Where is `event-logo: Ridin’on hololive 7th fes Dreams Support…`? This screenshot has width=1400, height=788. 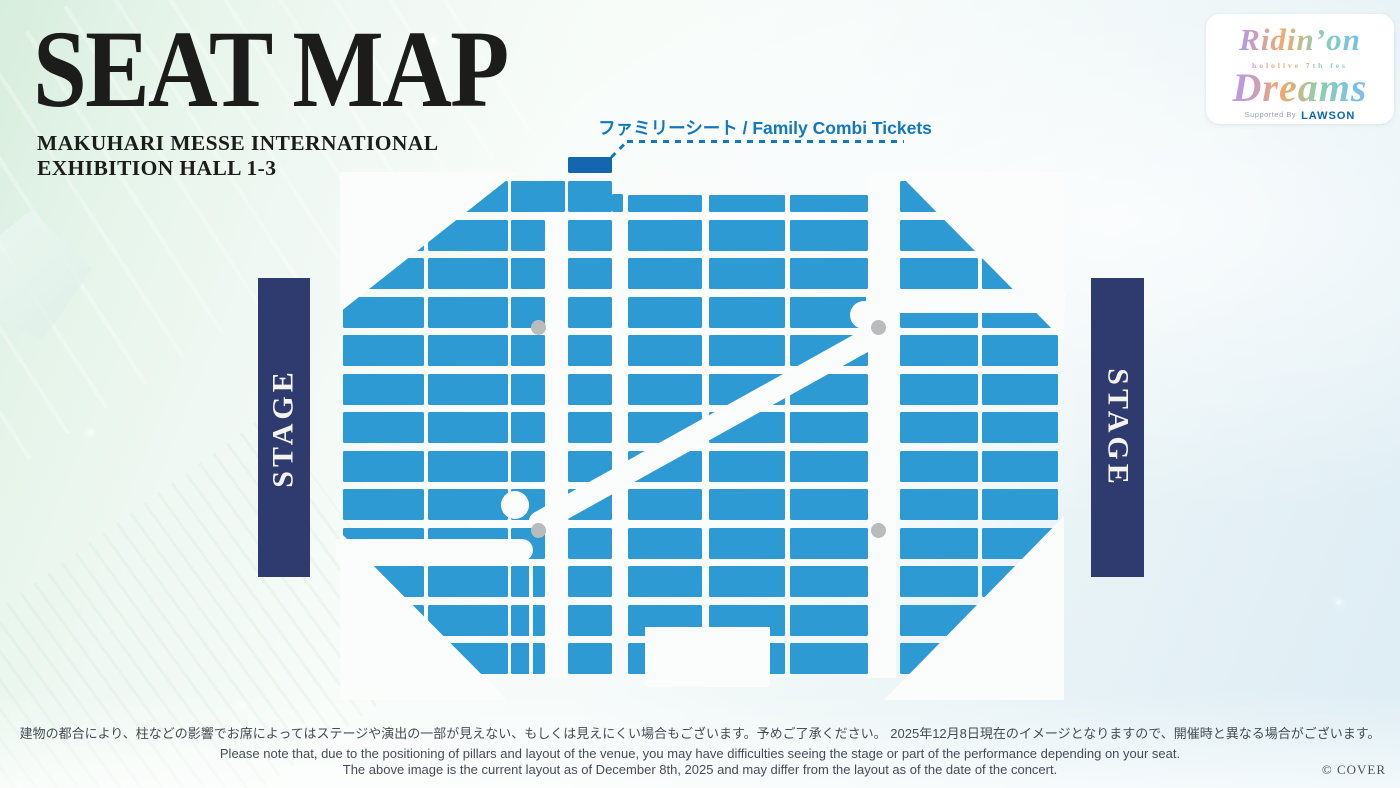
event-logo: Ridin’on hololive 7th fes Dreams Support… is located at coordinates (1300, 69).